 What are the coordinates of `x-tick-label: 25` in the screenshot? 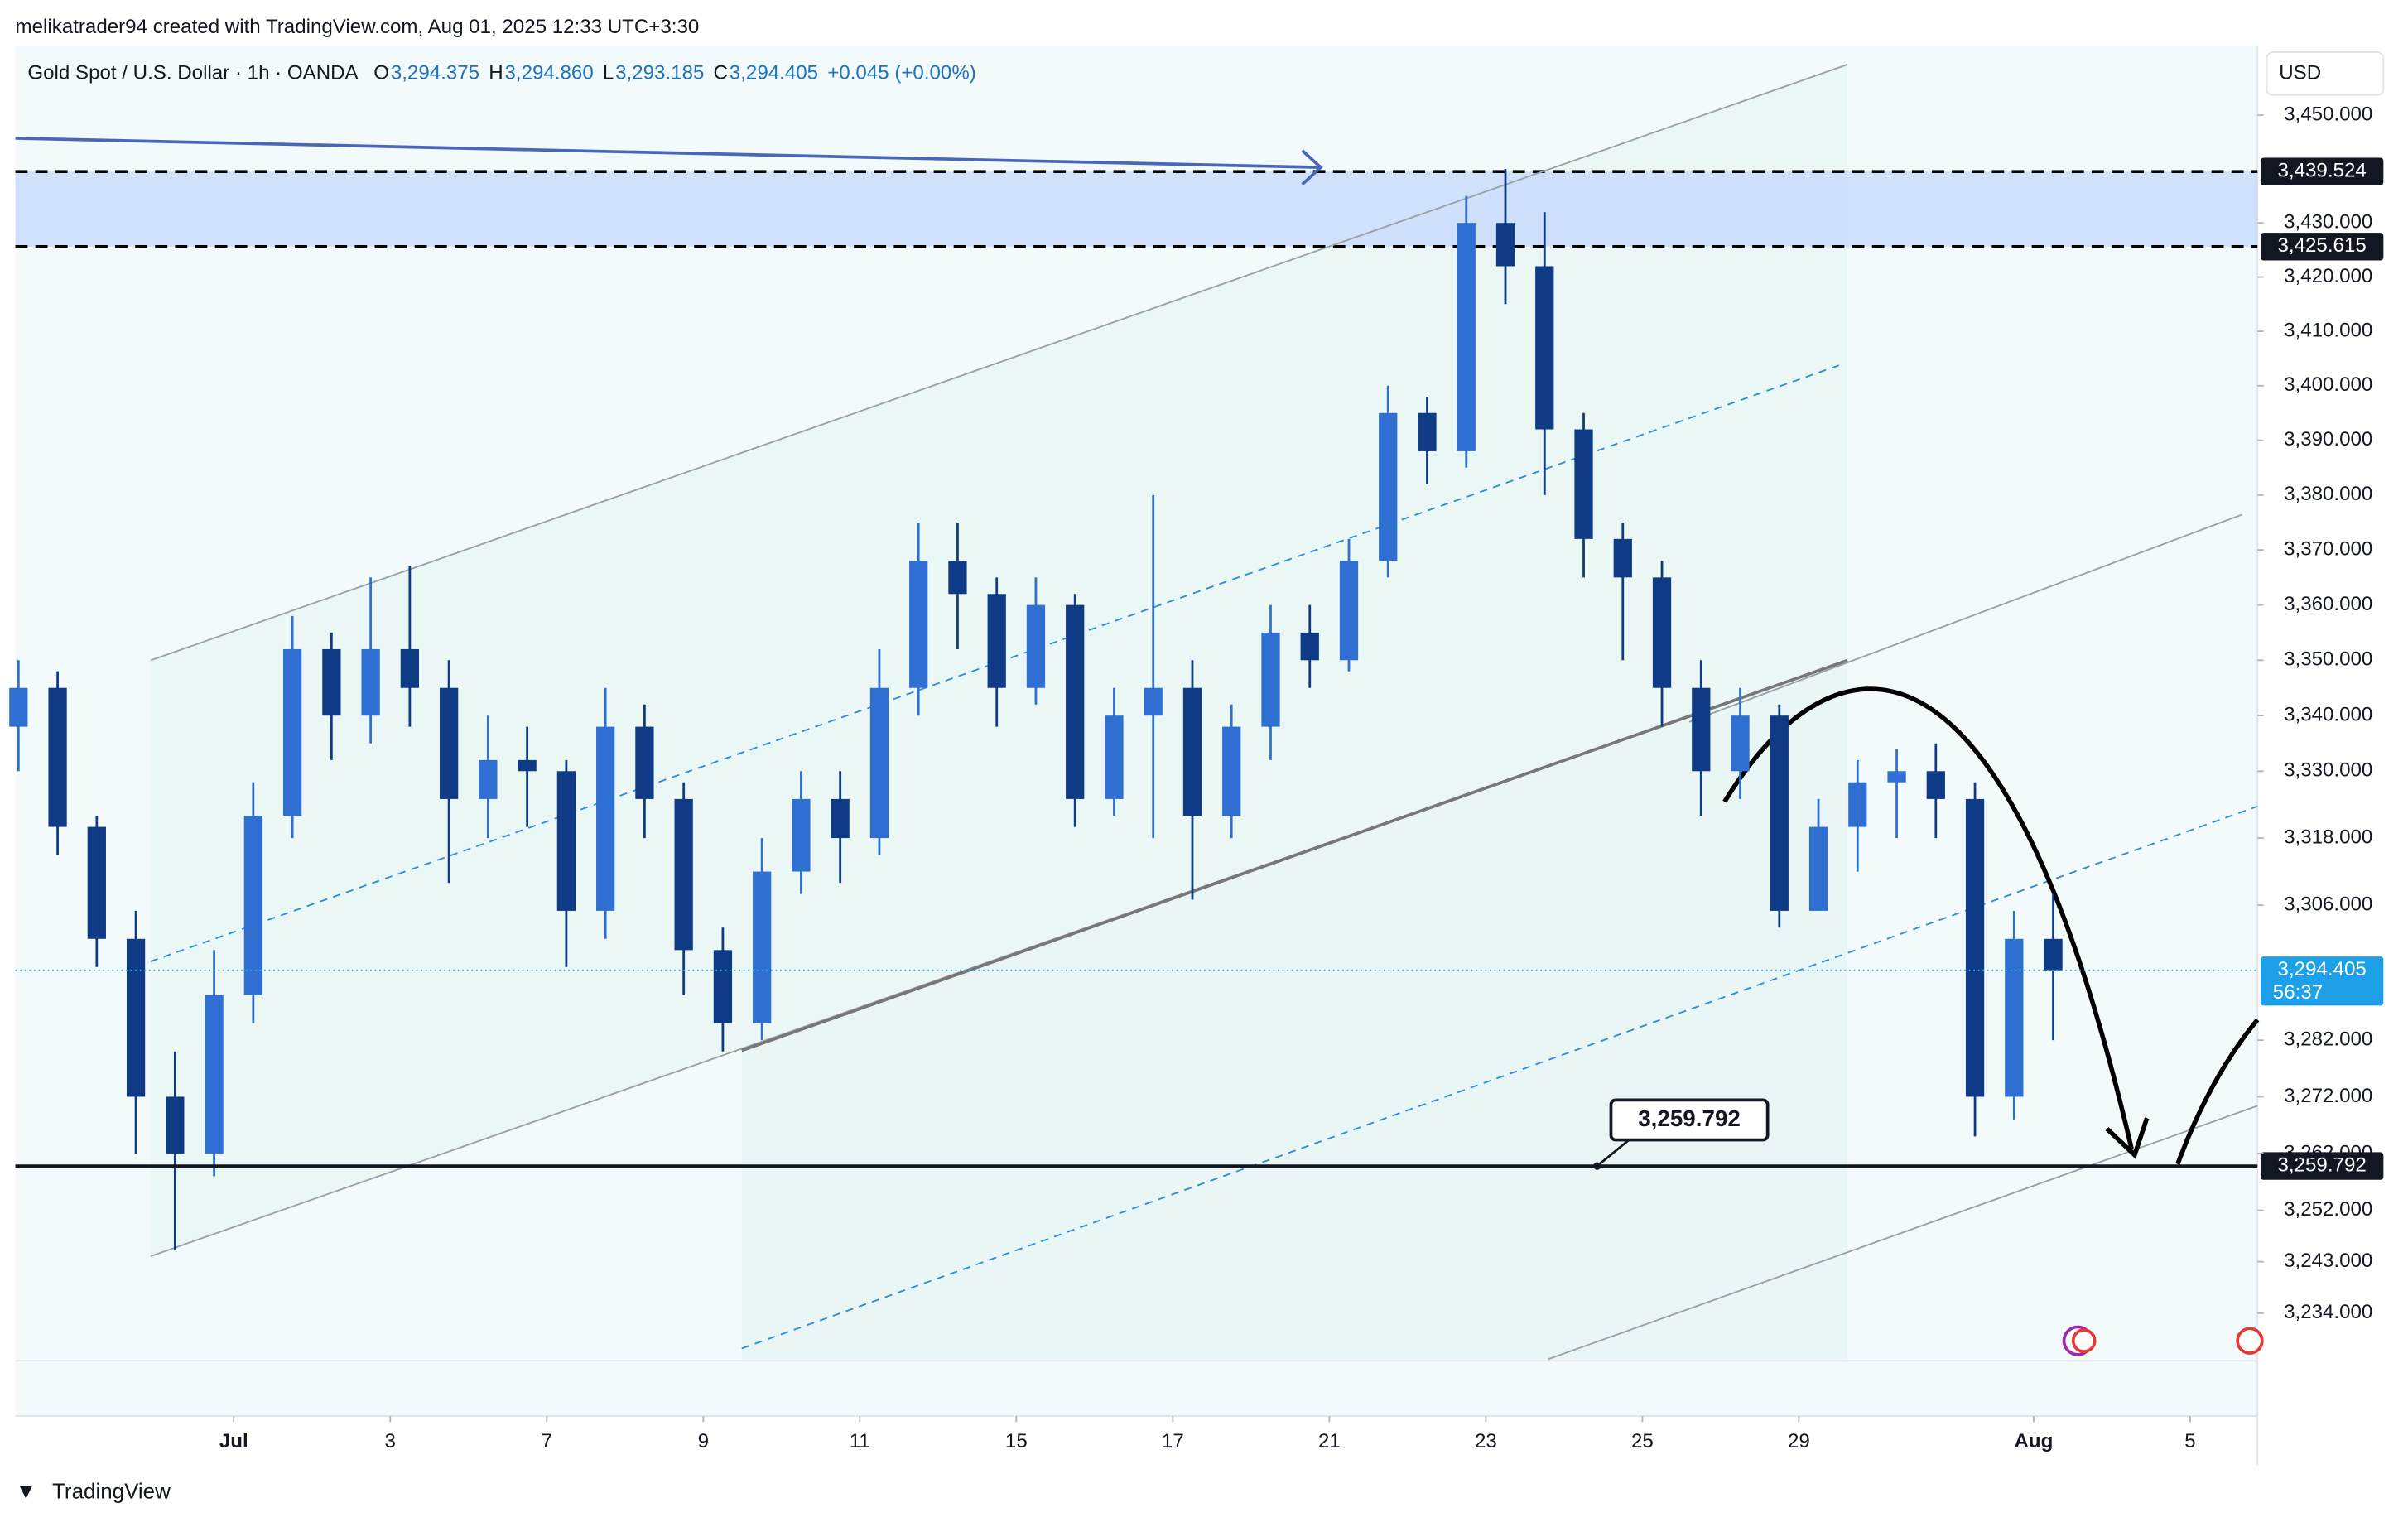 It's located at (1643, 1441).